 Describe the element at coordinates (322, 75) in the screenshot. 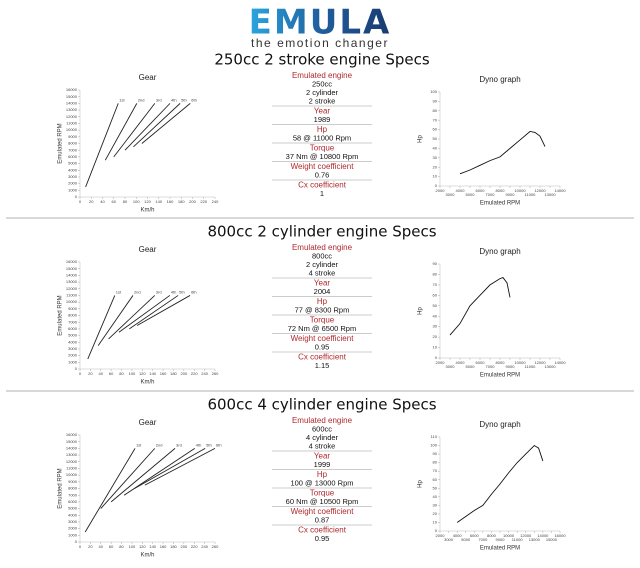

I see `spec-label: Emulated engine` at that location.